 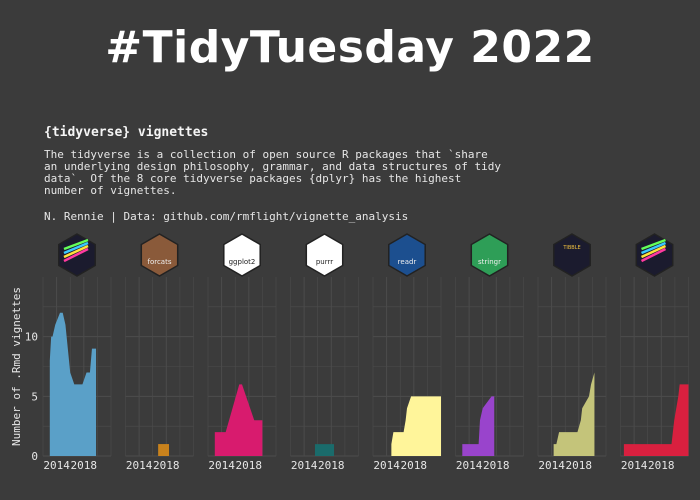 I want to click on y-tick-label: 10, so click(x=31, y=337).